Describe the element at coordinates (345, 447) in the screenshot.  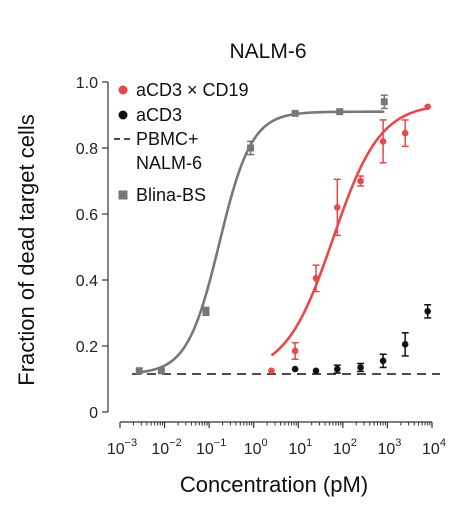
I see `x-tick-label: 10²` at that location.